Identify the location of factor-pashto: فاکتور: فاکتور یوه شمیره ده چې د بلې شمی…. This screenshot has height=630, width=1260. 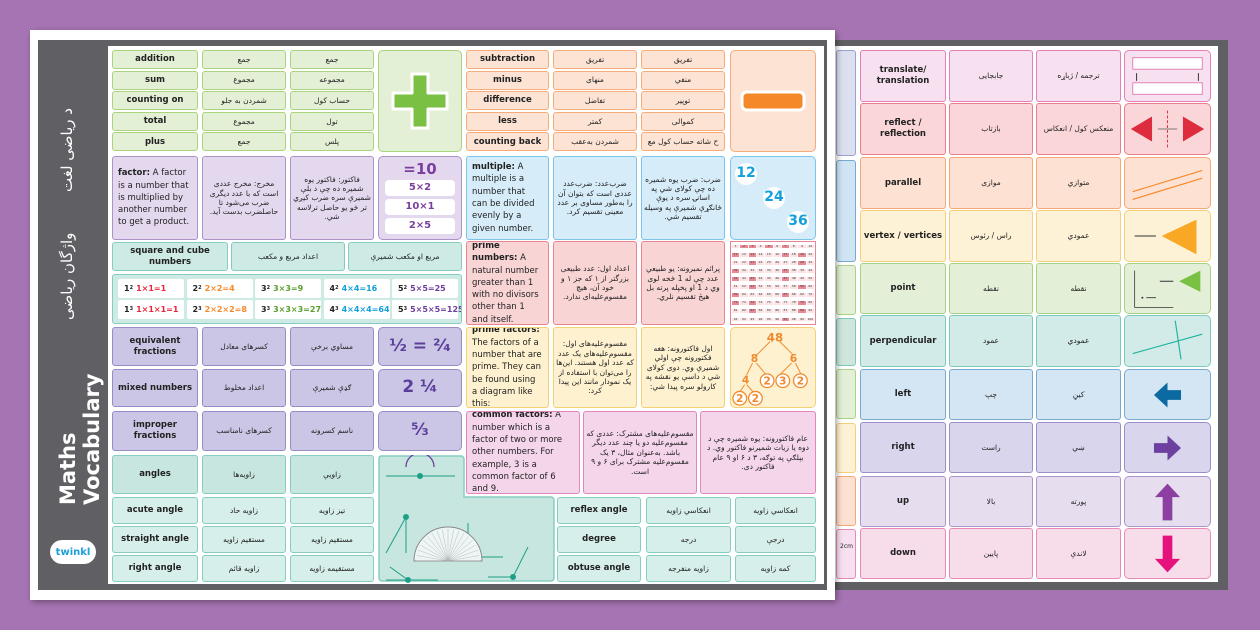
(332, 198).